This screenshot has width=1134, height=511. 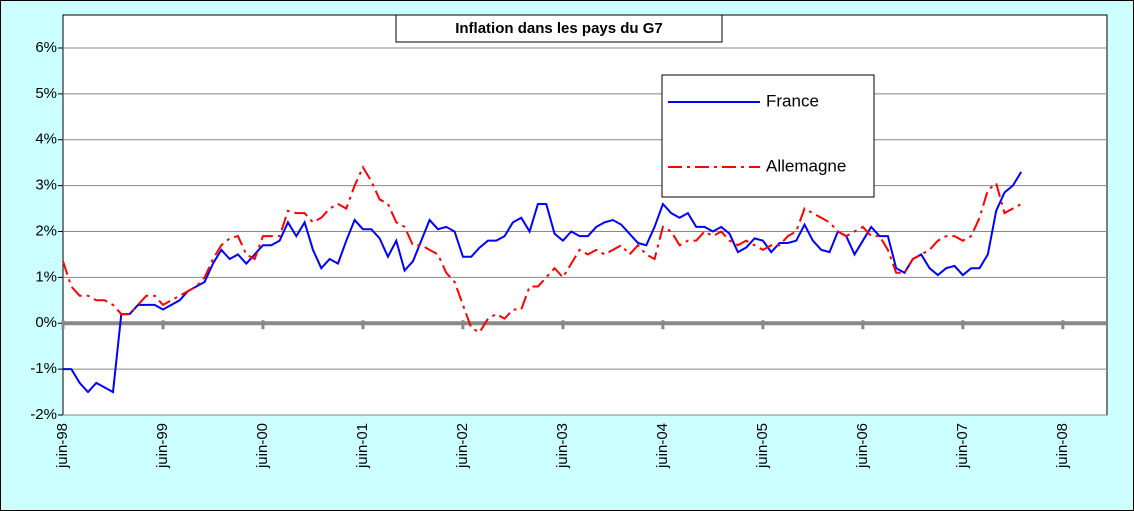 I want to click on y-tick-label: 2%, so click(x=46, y=230).